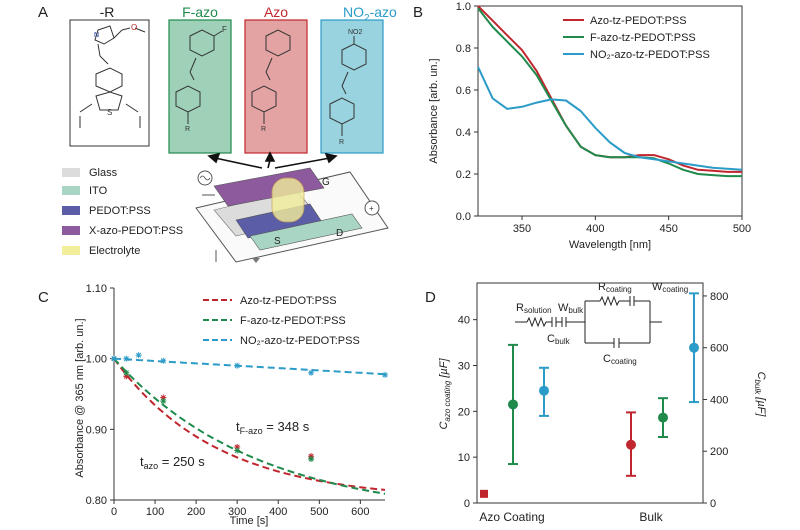 This screenshot has width=800, height=530. I want to click on panel-d-ylabel-left: Cazo coating [µF], so click(445, 394).